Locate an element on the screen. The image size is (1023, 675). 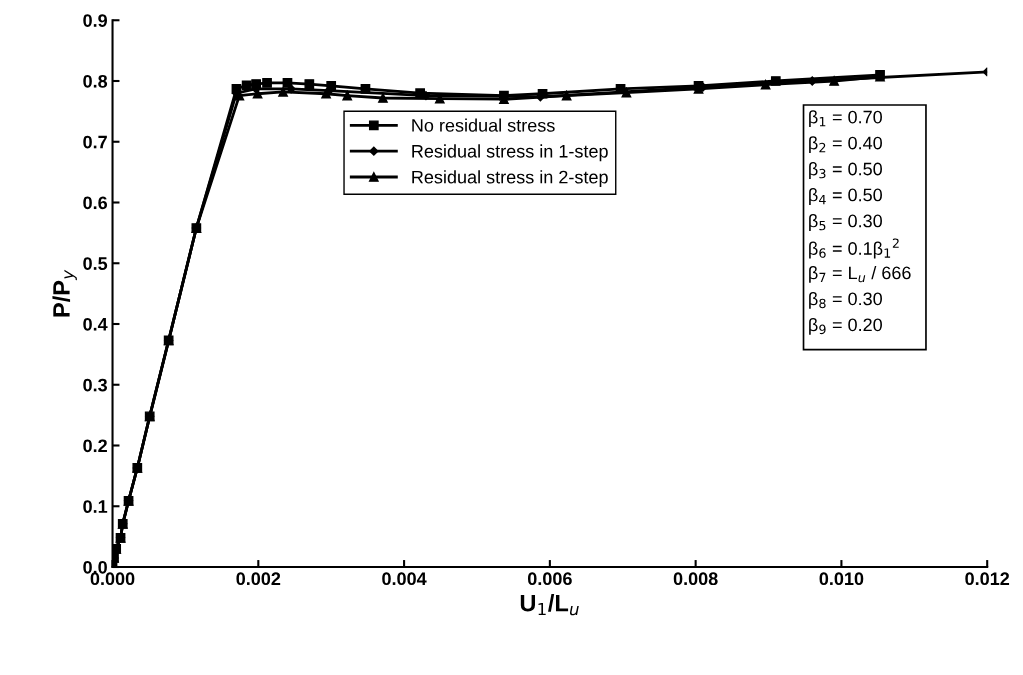
annotation: β$_{8}$ = 0.30 is located at coordinates (845, 300).